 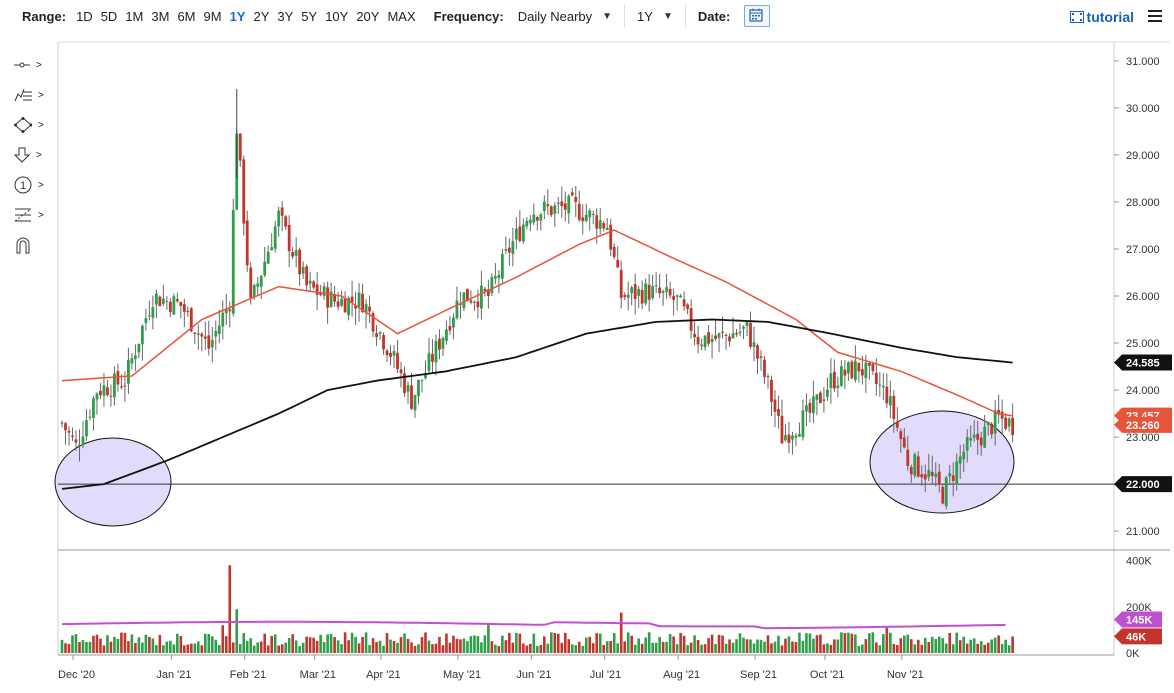 What do you see at coordinates (186, 16) in the screenshot?
I see `range-button-6m: 6M` at bounding box center [186, 16].